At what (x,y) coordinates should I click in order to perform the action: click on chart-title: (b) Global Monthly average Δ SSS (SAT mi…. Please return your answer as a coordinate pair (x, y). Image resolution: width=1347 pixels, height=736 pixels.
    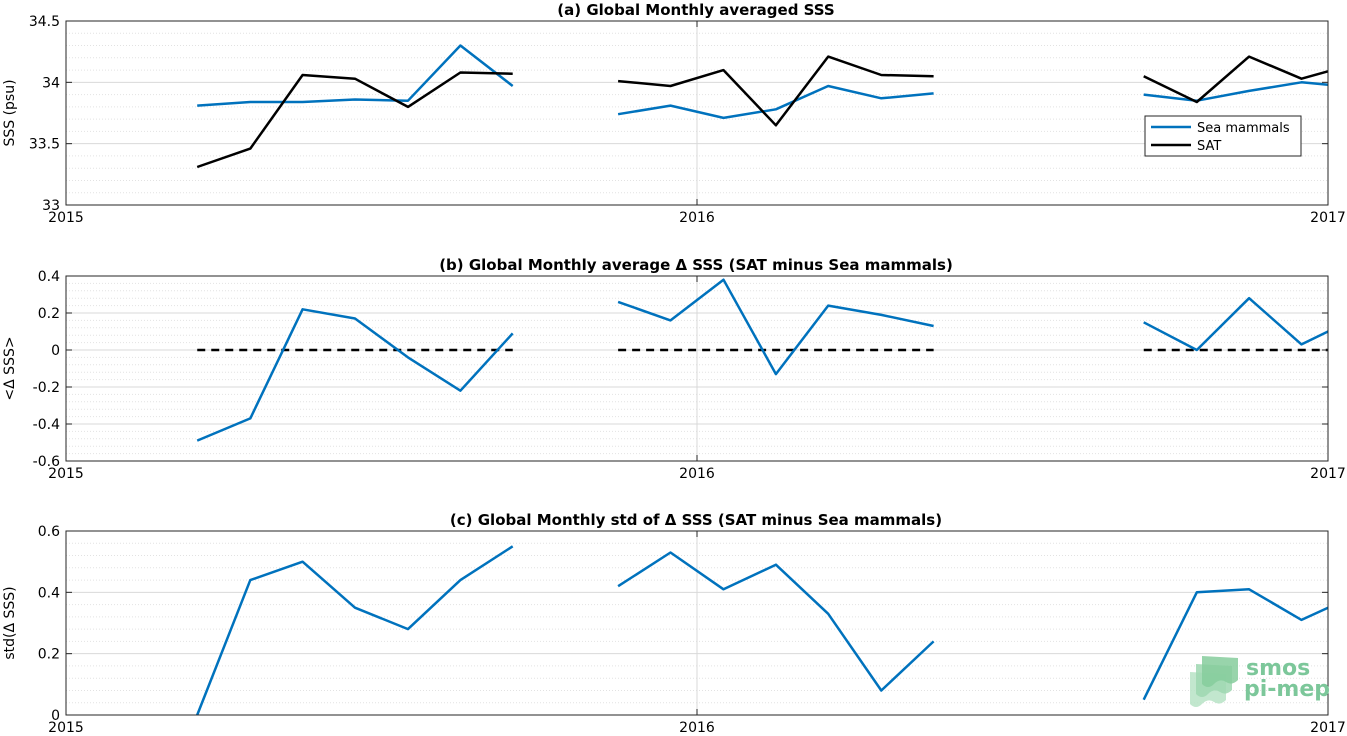
    Looking at the image, I should click on (696, 265).